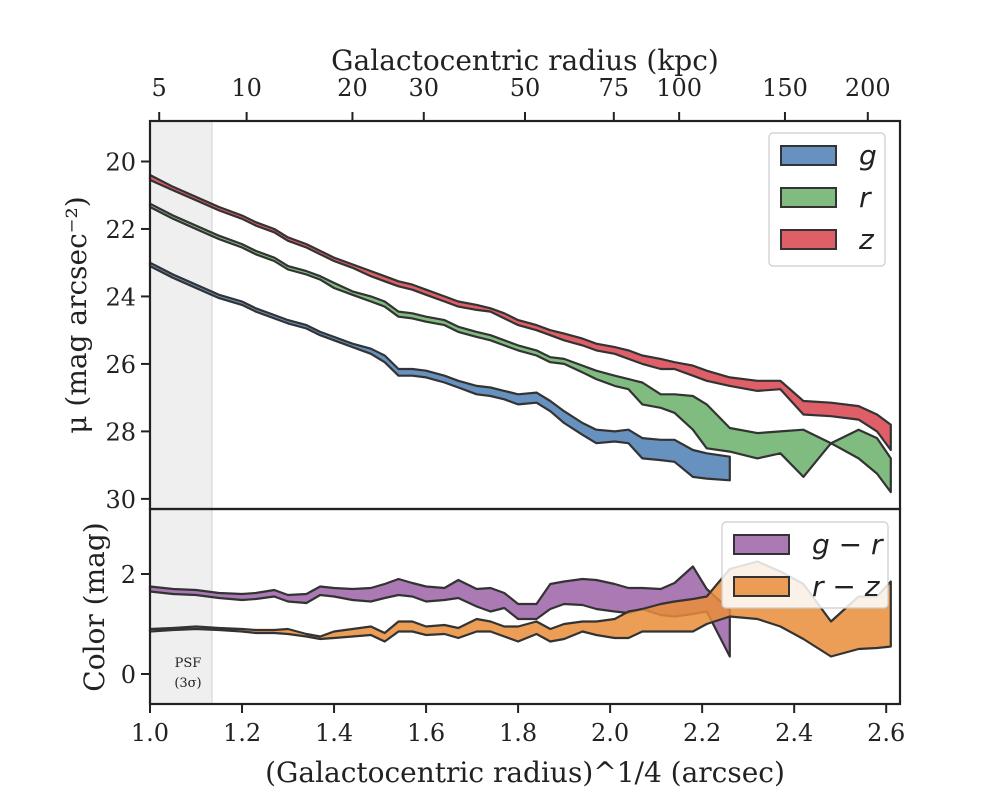 The image size is (1000, 800). Describe the element at coordinates (135, 625) in the screenshot. I see `bottom-y-axis: 02` at that location.